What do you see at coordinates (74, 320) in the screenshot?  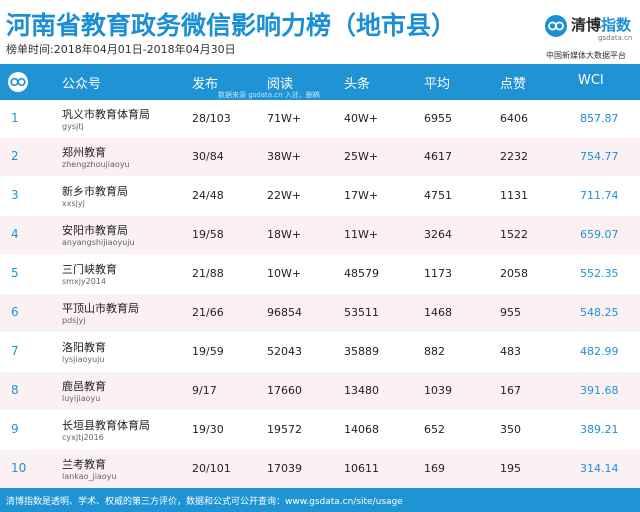 I see `account-id: pdsjyj` at bounding box center [74, 320].